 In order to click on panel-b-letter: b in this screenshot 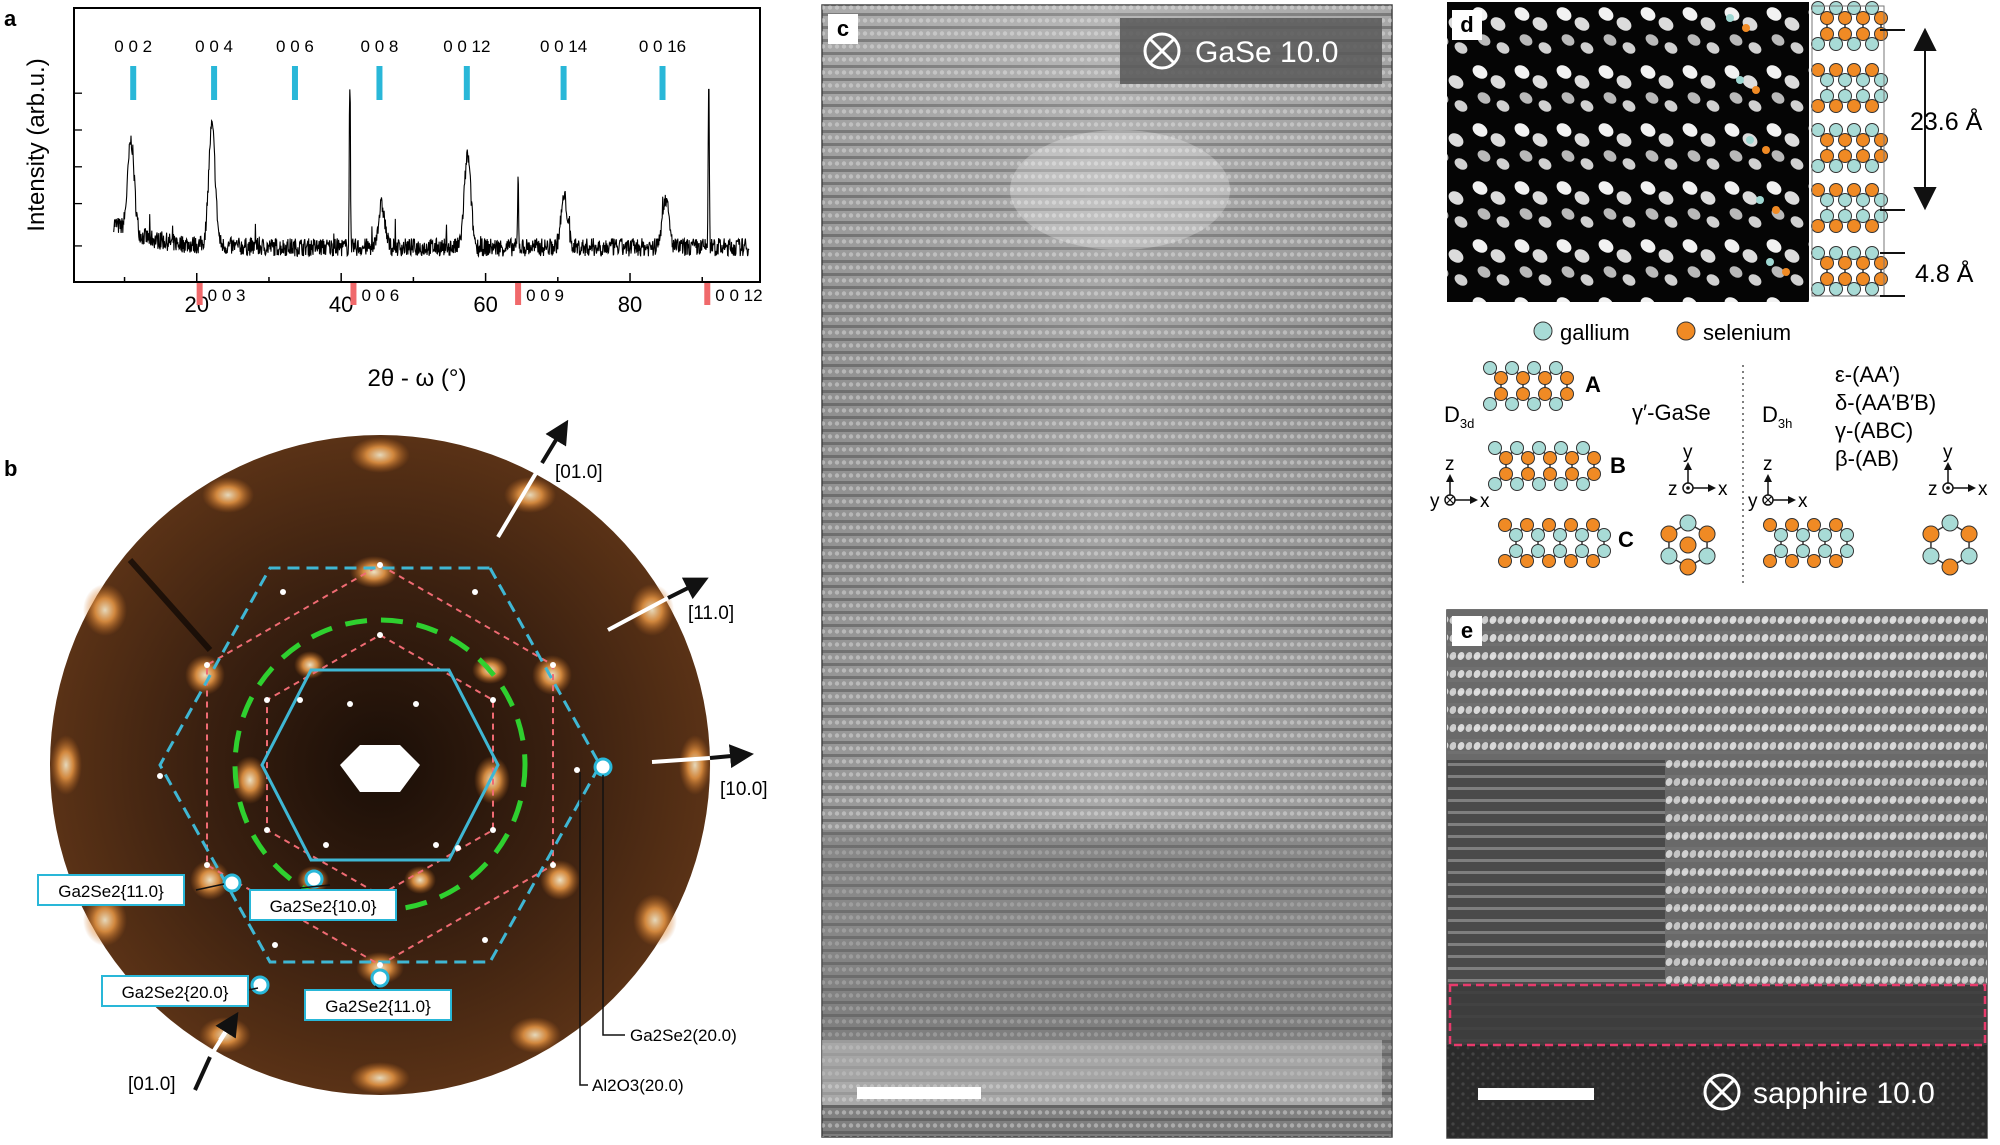, I will do `click(10, 468)`.